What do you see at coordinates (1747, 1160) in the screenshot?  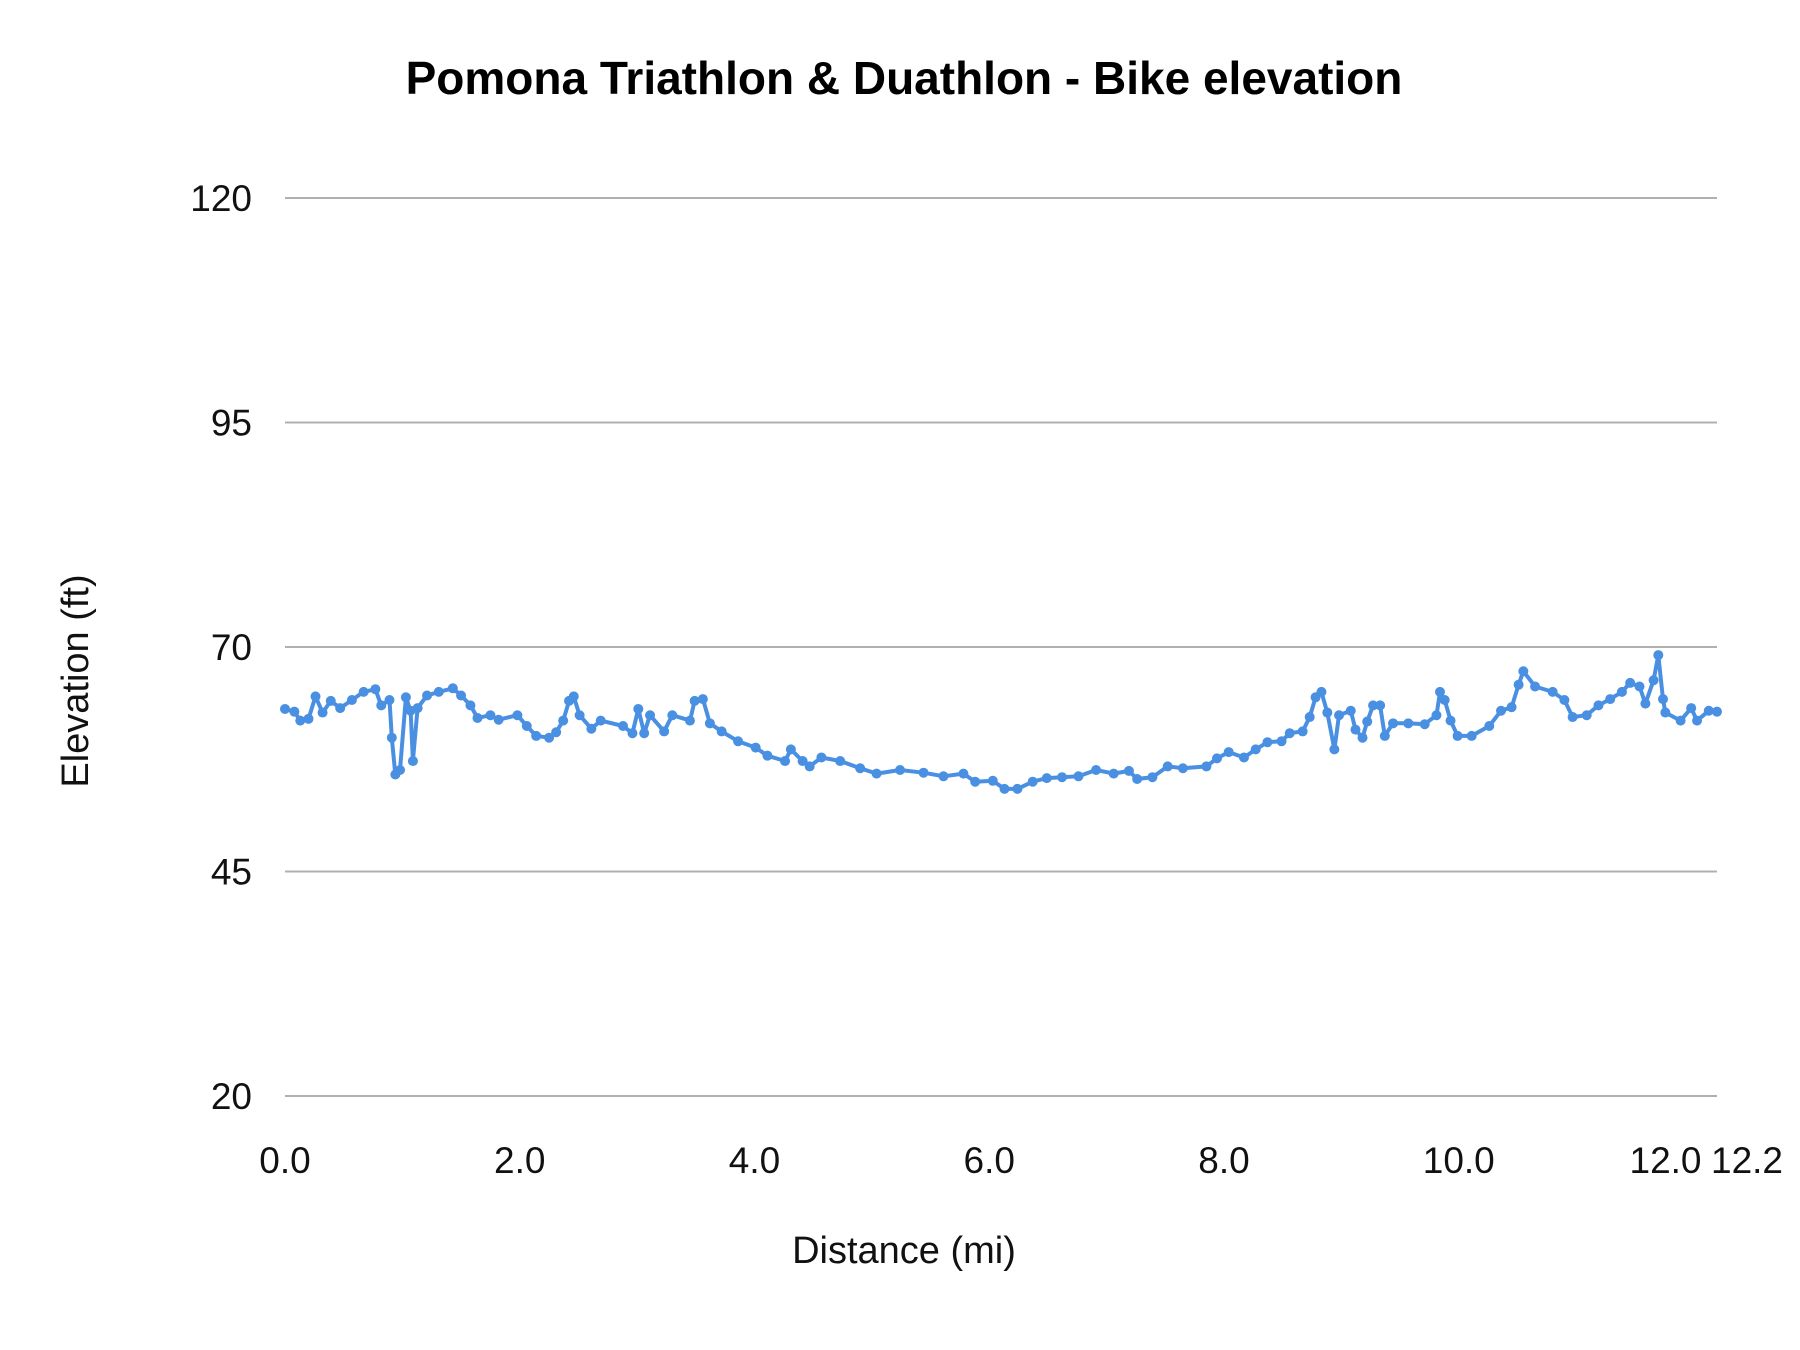 I see `x-tick-label: 12.2` at bounding box center [1747, 1160].